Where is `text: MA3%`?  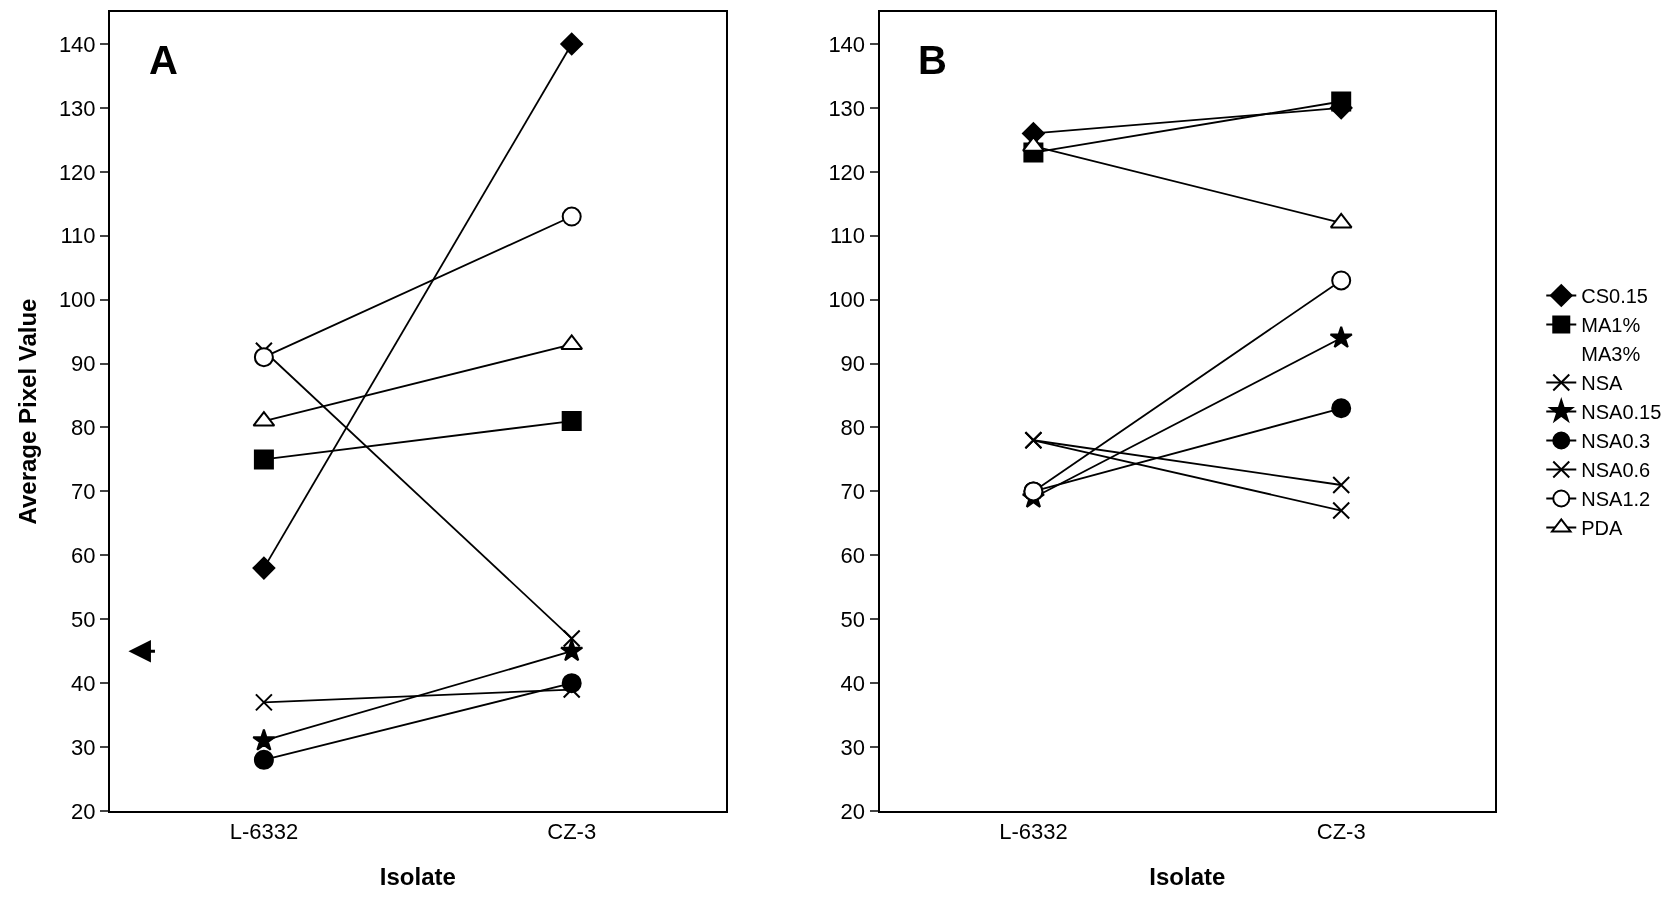 text: MA3% is located at coordinates (1611, 354).